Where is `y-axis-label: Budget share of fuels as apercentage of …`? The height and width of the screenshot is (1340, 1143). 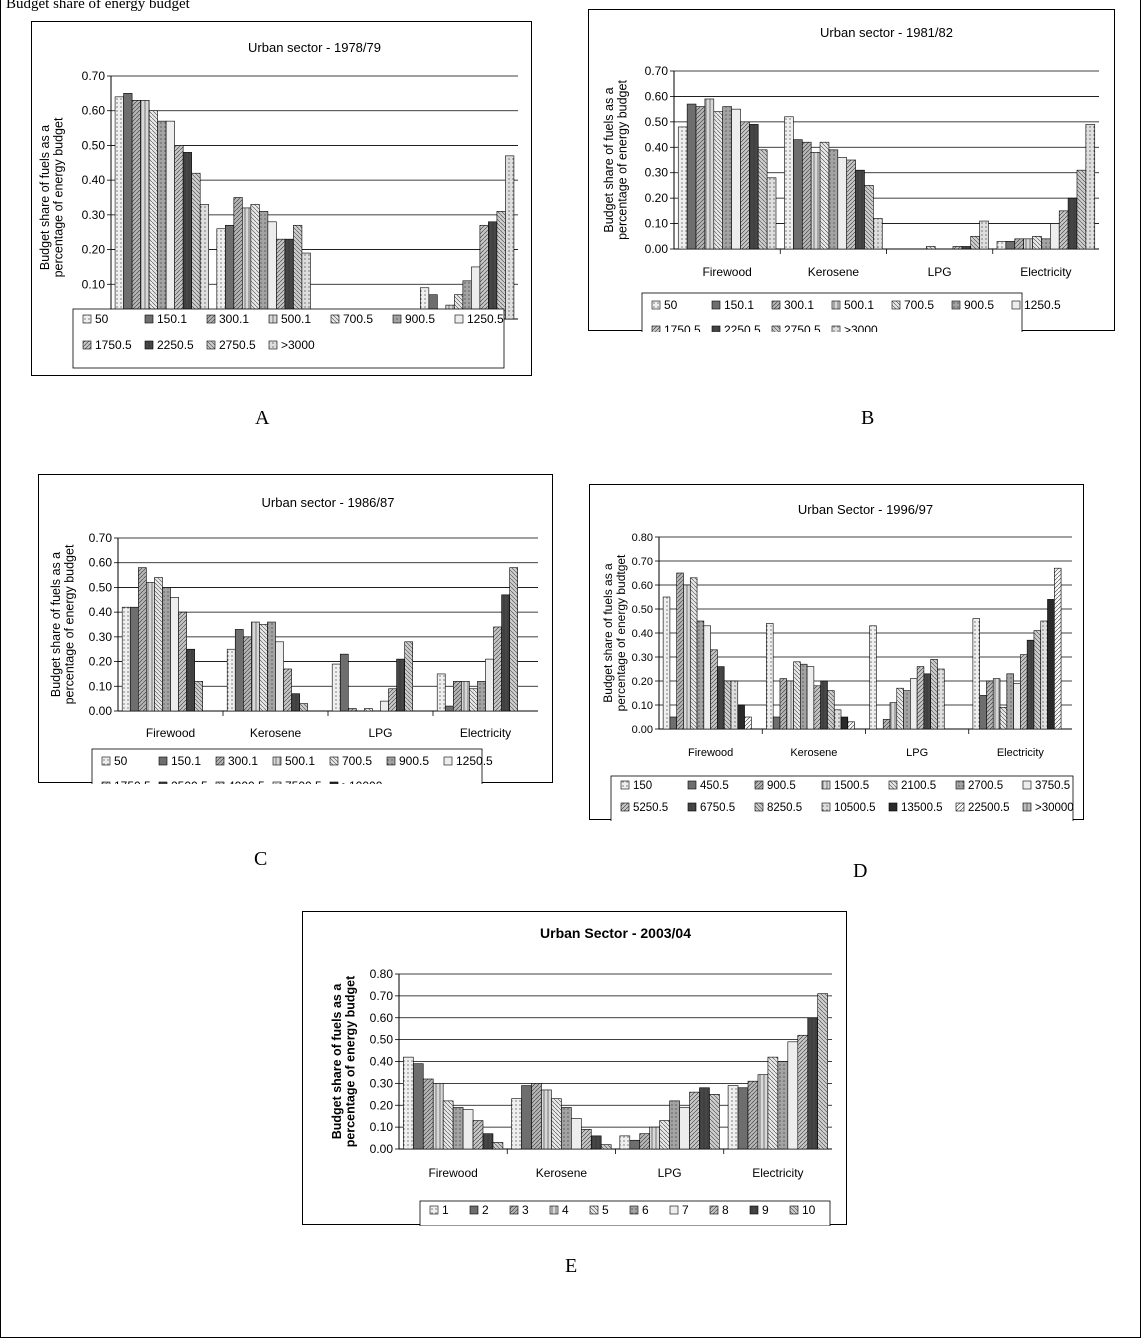
y-axis-label: Budget share of fuels as apercentage of … is located at coordinates (63, 624).